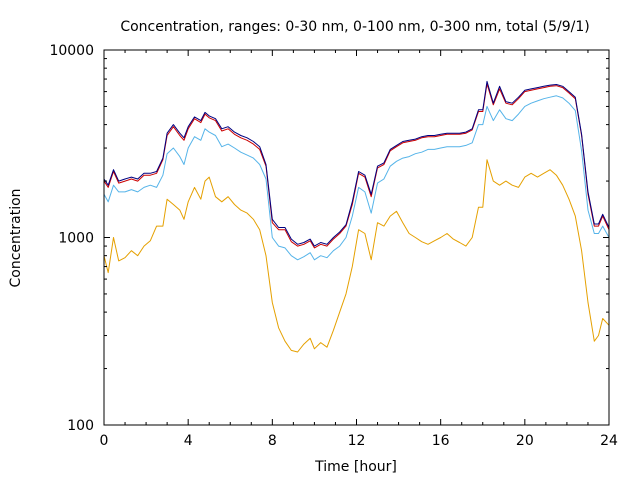 This screenshot has width=640, height=480. What do you see at coordinates (188, 441) in the screenshot?
I see `x-tick-label: 4` at bounding box center [188, 441].